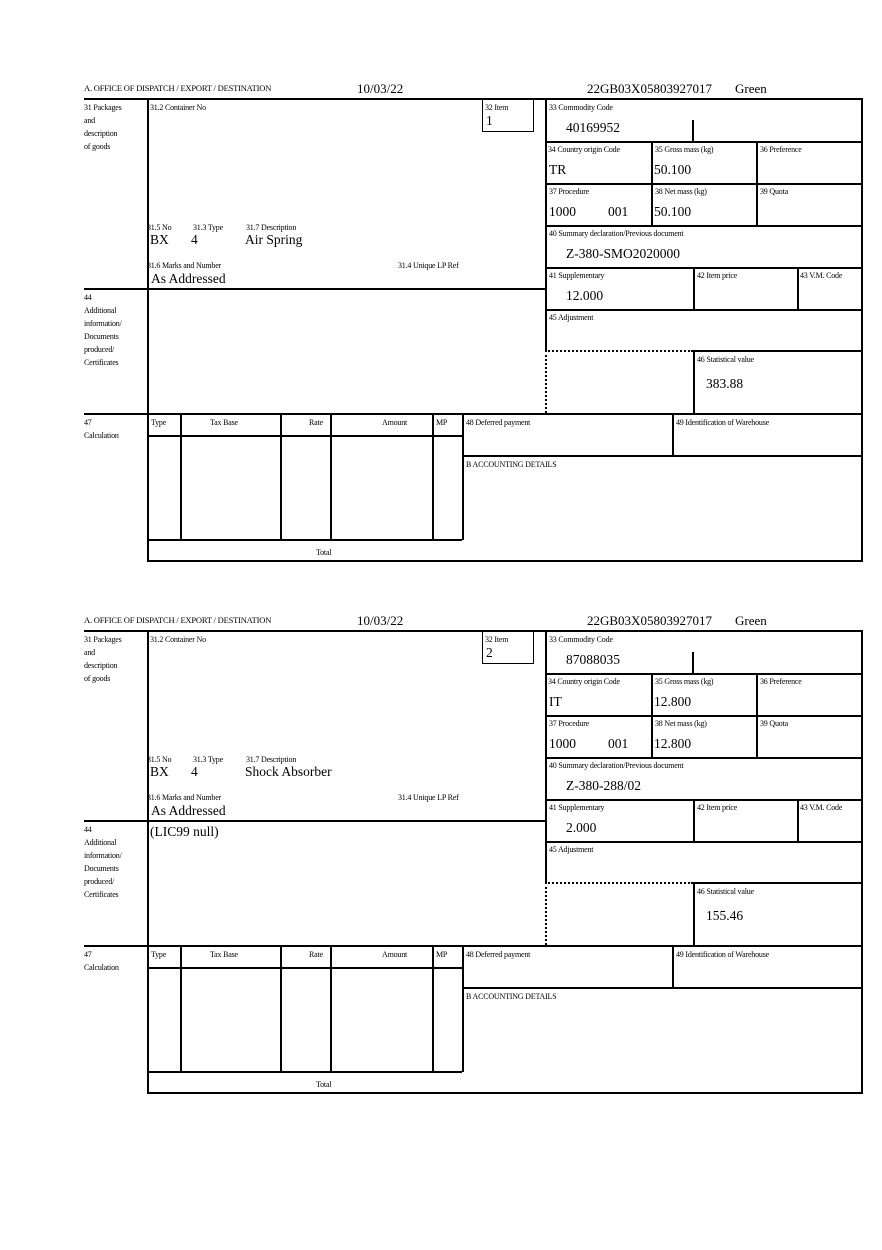 This screenshot has height=1250, width=882. What do you see at coordinates (751, 88) in the screenshot?
I see `route-status: Green` at bounding box center [751, 88].